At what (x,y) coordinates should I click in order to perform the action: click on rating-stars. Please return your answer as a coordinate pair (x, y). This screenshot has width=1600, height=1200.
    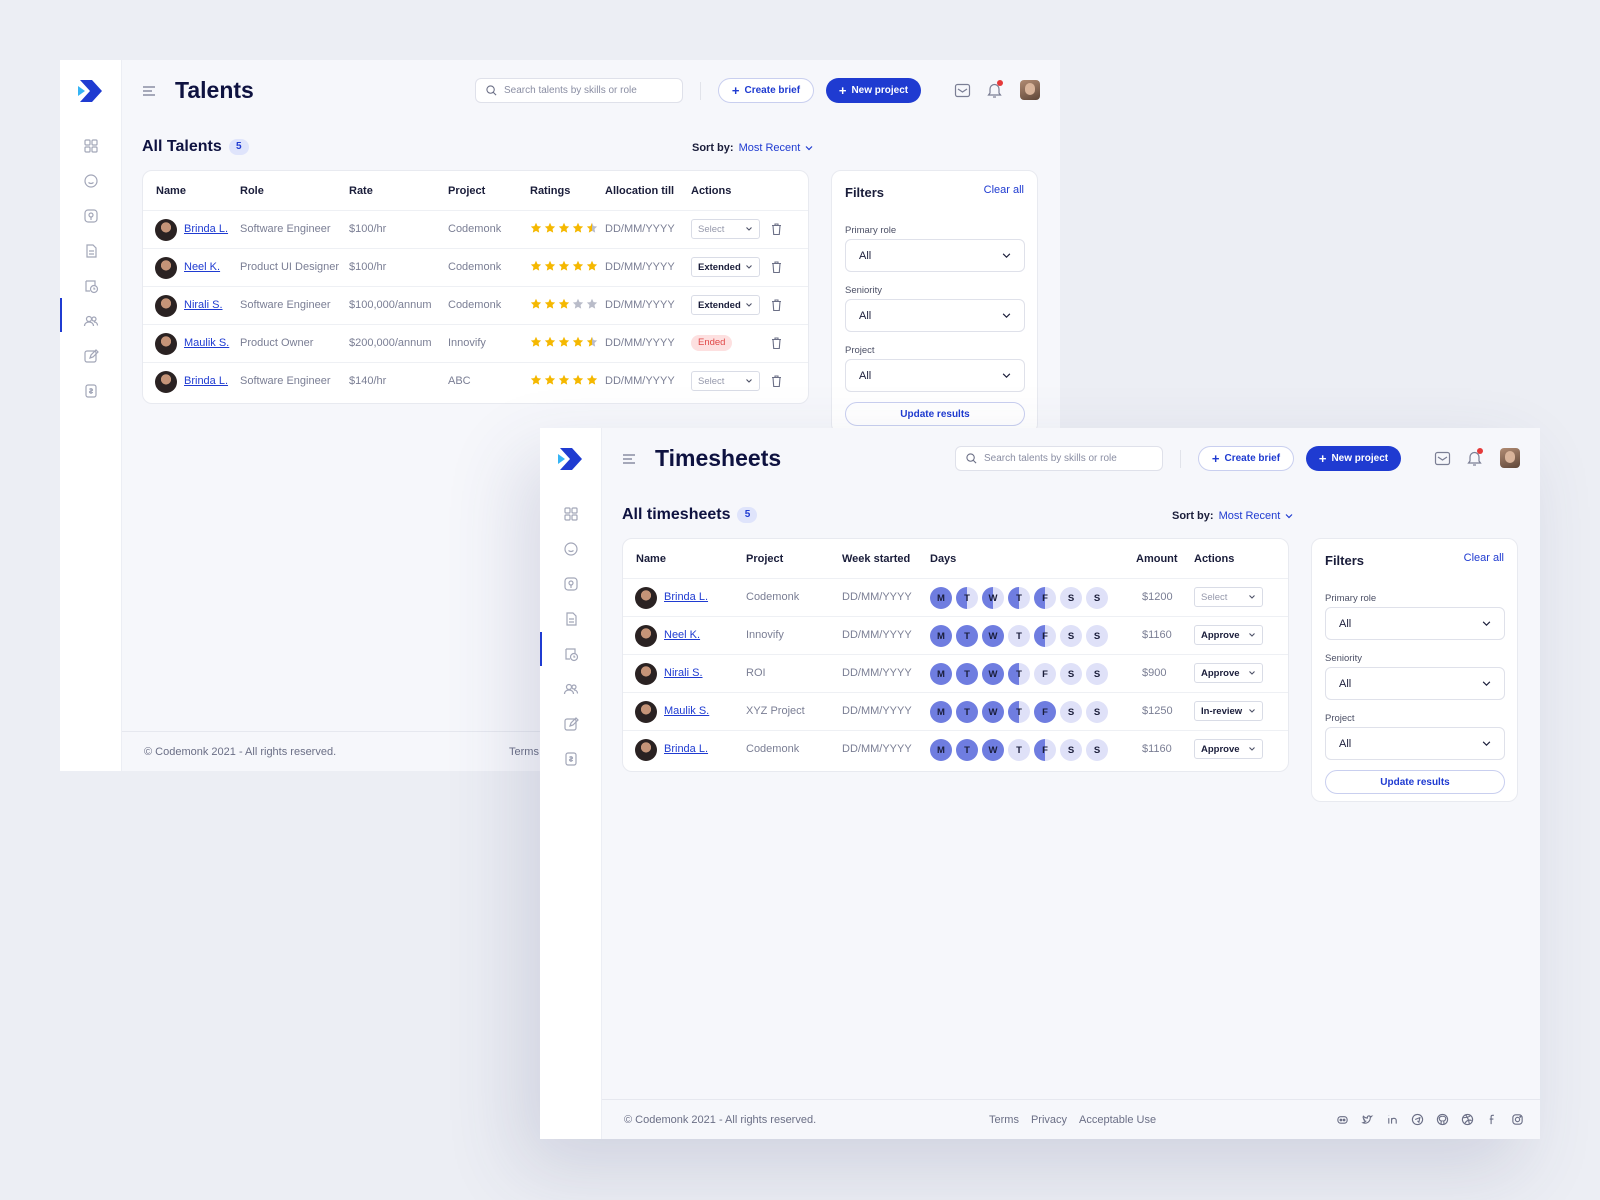
    Looking at the image, I should click on (564, 380).